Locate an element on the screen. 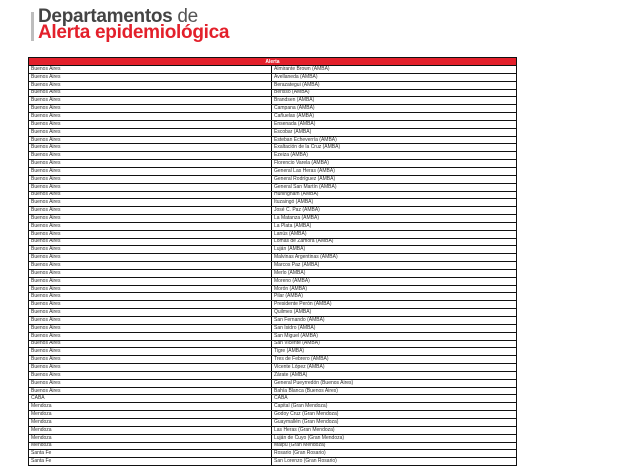 The image size is (626, 471). table-row: Buenos Aires Berisso (AMBA) is located at coordinates (272, 93).